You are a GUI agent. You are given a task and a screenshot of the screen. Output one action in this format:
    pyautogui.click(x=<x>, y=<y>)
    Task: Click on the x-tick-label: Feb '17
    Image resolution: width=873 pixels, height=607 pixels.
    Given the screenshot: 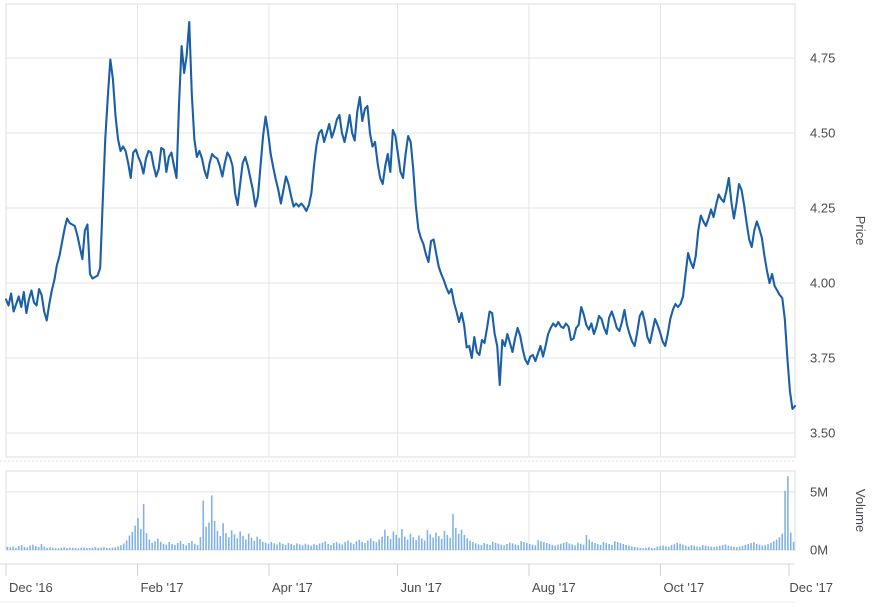 What is the action you would take?
    pyautogui.click(x=162, y=587)
    